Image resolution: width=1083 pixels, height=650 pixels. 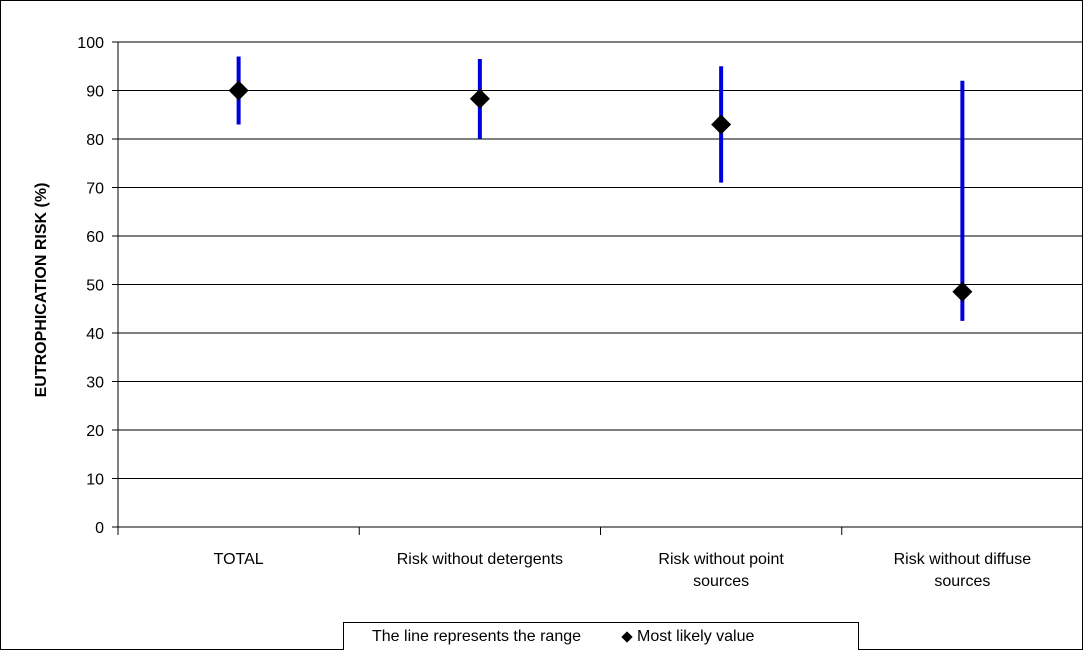 What do you see at coordinates (95, 92) in the screenshot?
I see `y-tick-label: 90` at bounding box center [95, 92].